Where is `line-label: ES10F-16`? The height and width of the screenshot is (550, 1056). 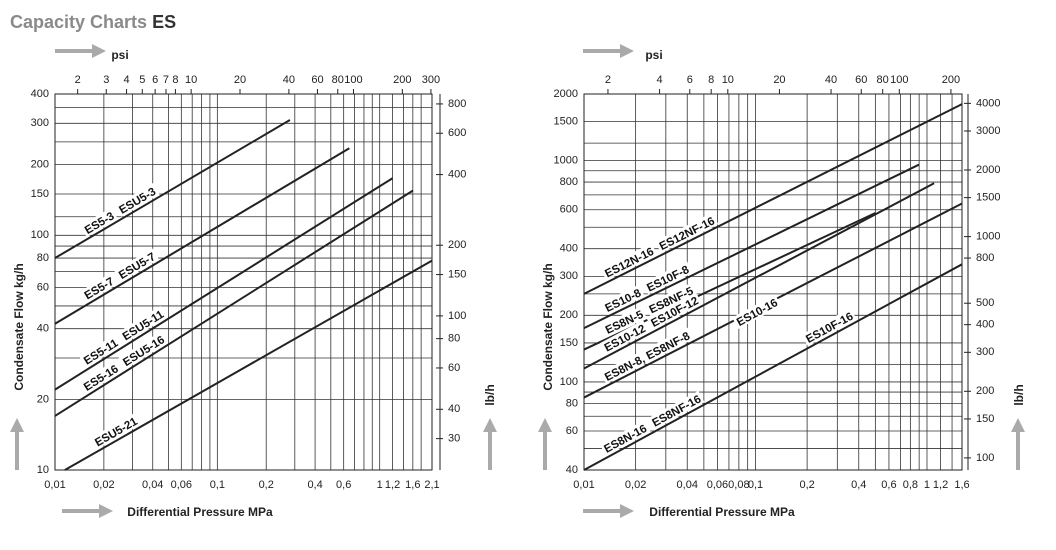
line-label: ES10F-16 is located at coordinates (829, 328).